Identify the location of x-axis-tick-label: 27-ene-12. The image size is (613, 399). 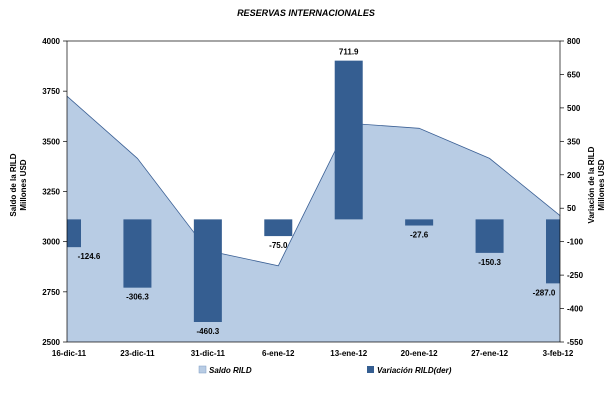
(489, 353).